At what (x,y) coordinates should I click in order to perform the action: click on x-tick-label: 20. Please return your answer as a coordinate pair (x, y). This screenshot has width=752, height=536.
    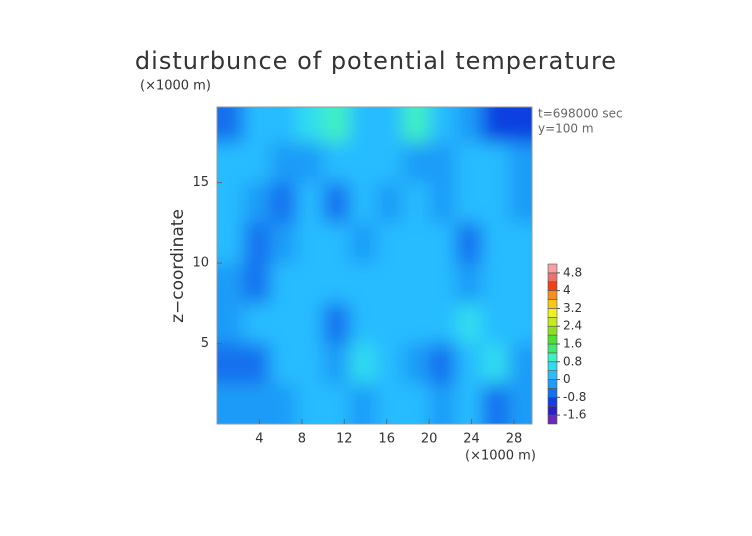
    Looking at the image, I should click on (429, 439).